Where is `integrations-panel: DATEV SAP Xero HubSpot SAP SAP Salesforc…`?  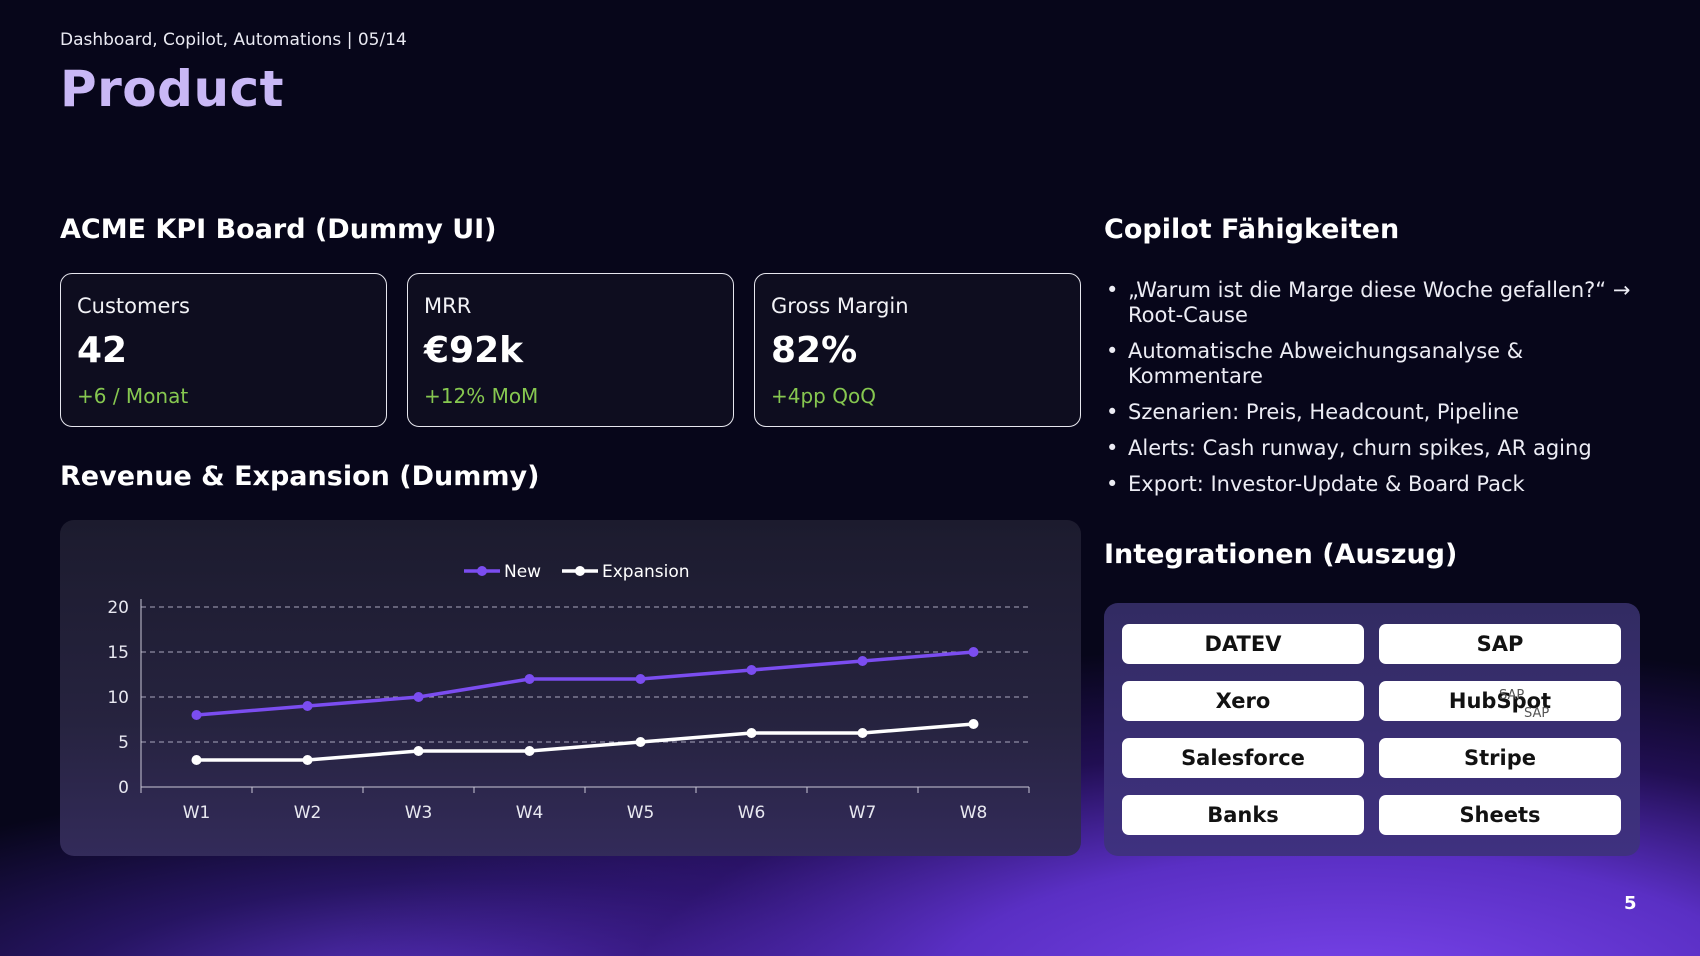 integrations-panel: DATEV SAP Xero HubSpot SAP SAP Salesforc… is located at coordinates (1372, 729).